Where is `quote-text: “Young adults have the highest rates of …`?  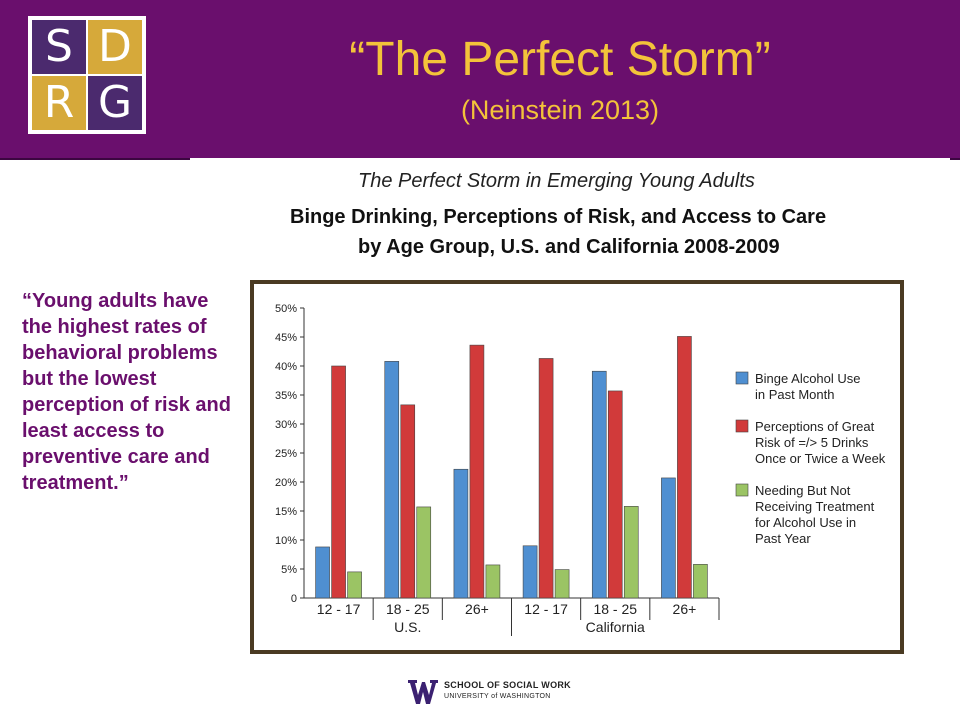 quote-text: “Young adults have the highest rates of … is located at coordinates (126, 392).